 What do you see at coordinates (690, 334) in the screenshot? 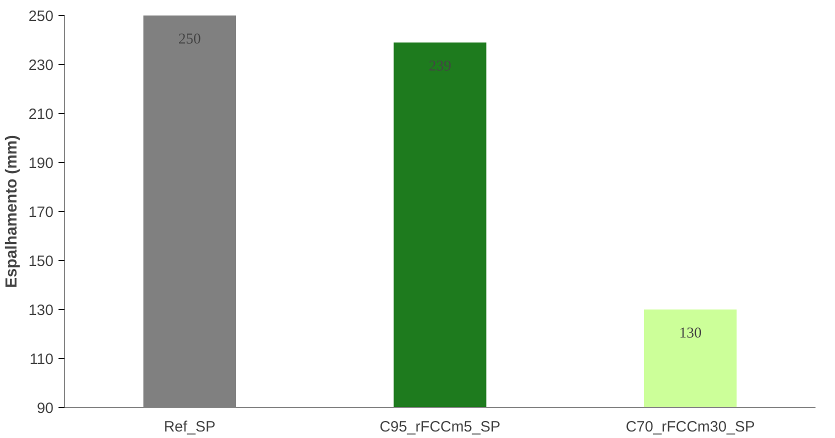
I see `data-label: 130` at bounding box center [690, 334].